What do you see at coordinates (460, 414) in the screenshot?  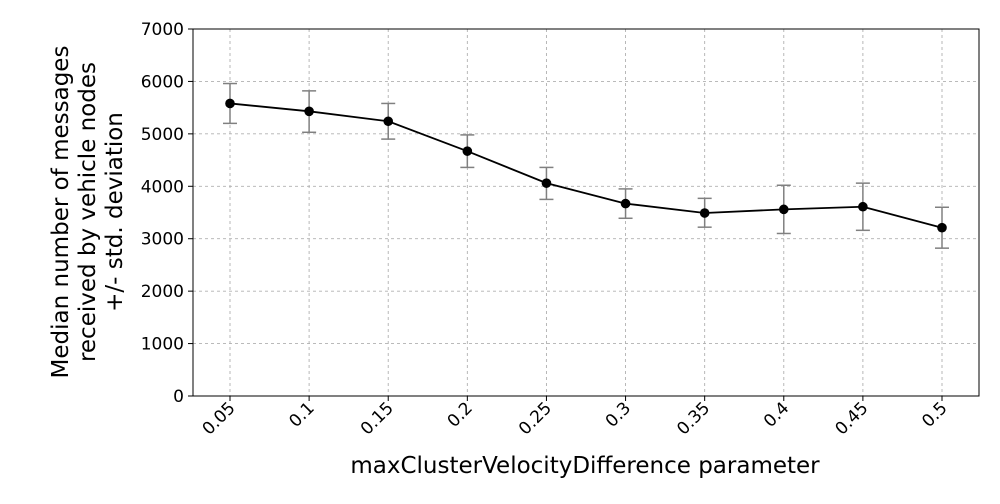 I see `x-tick-label: 0.2` at bounding box center [460, 414].